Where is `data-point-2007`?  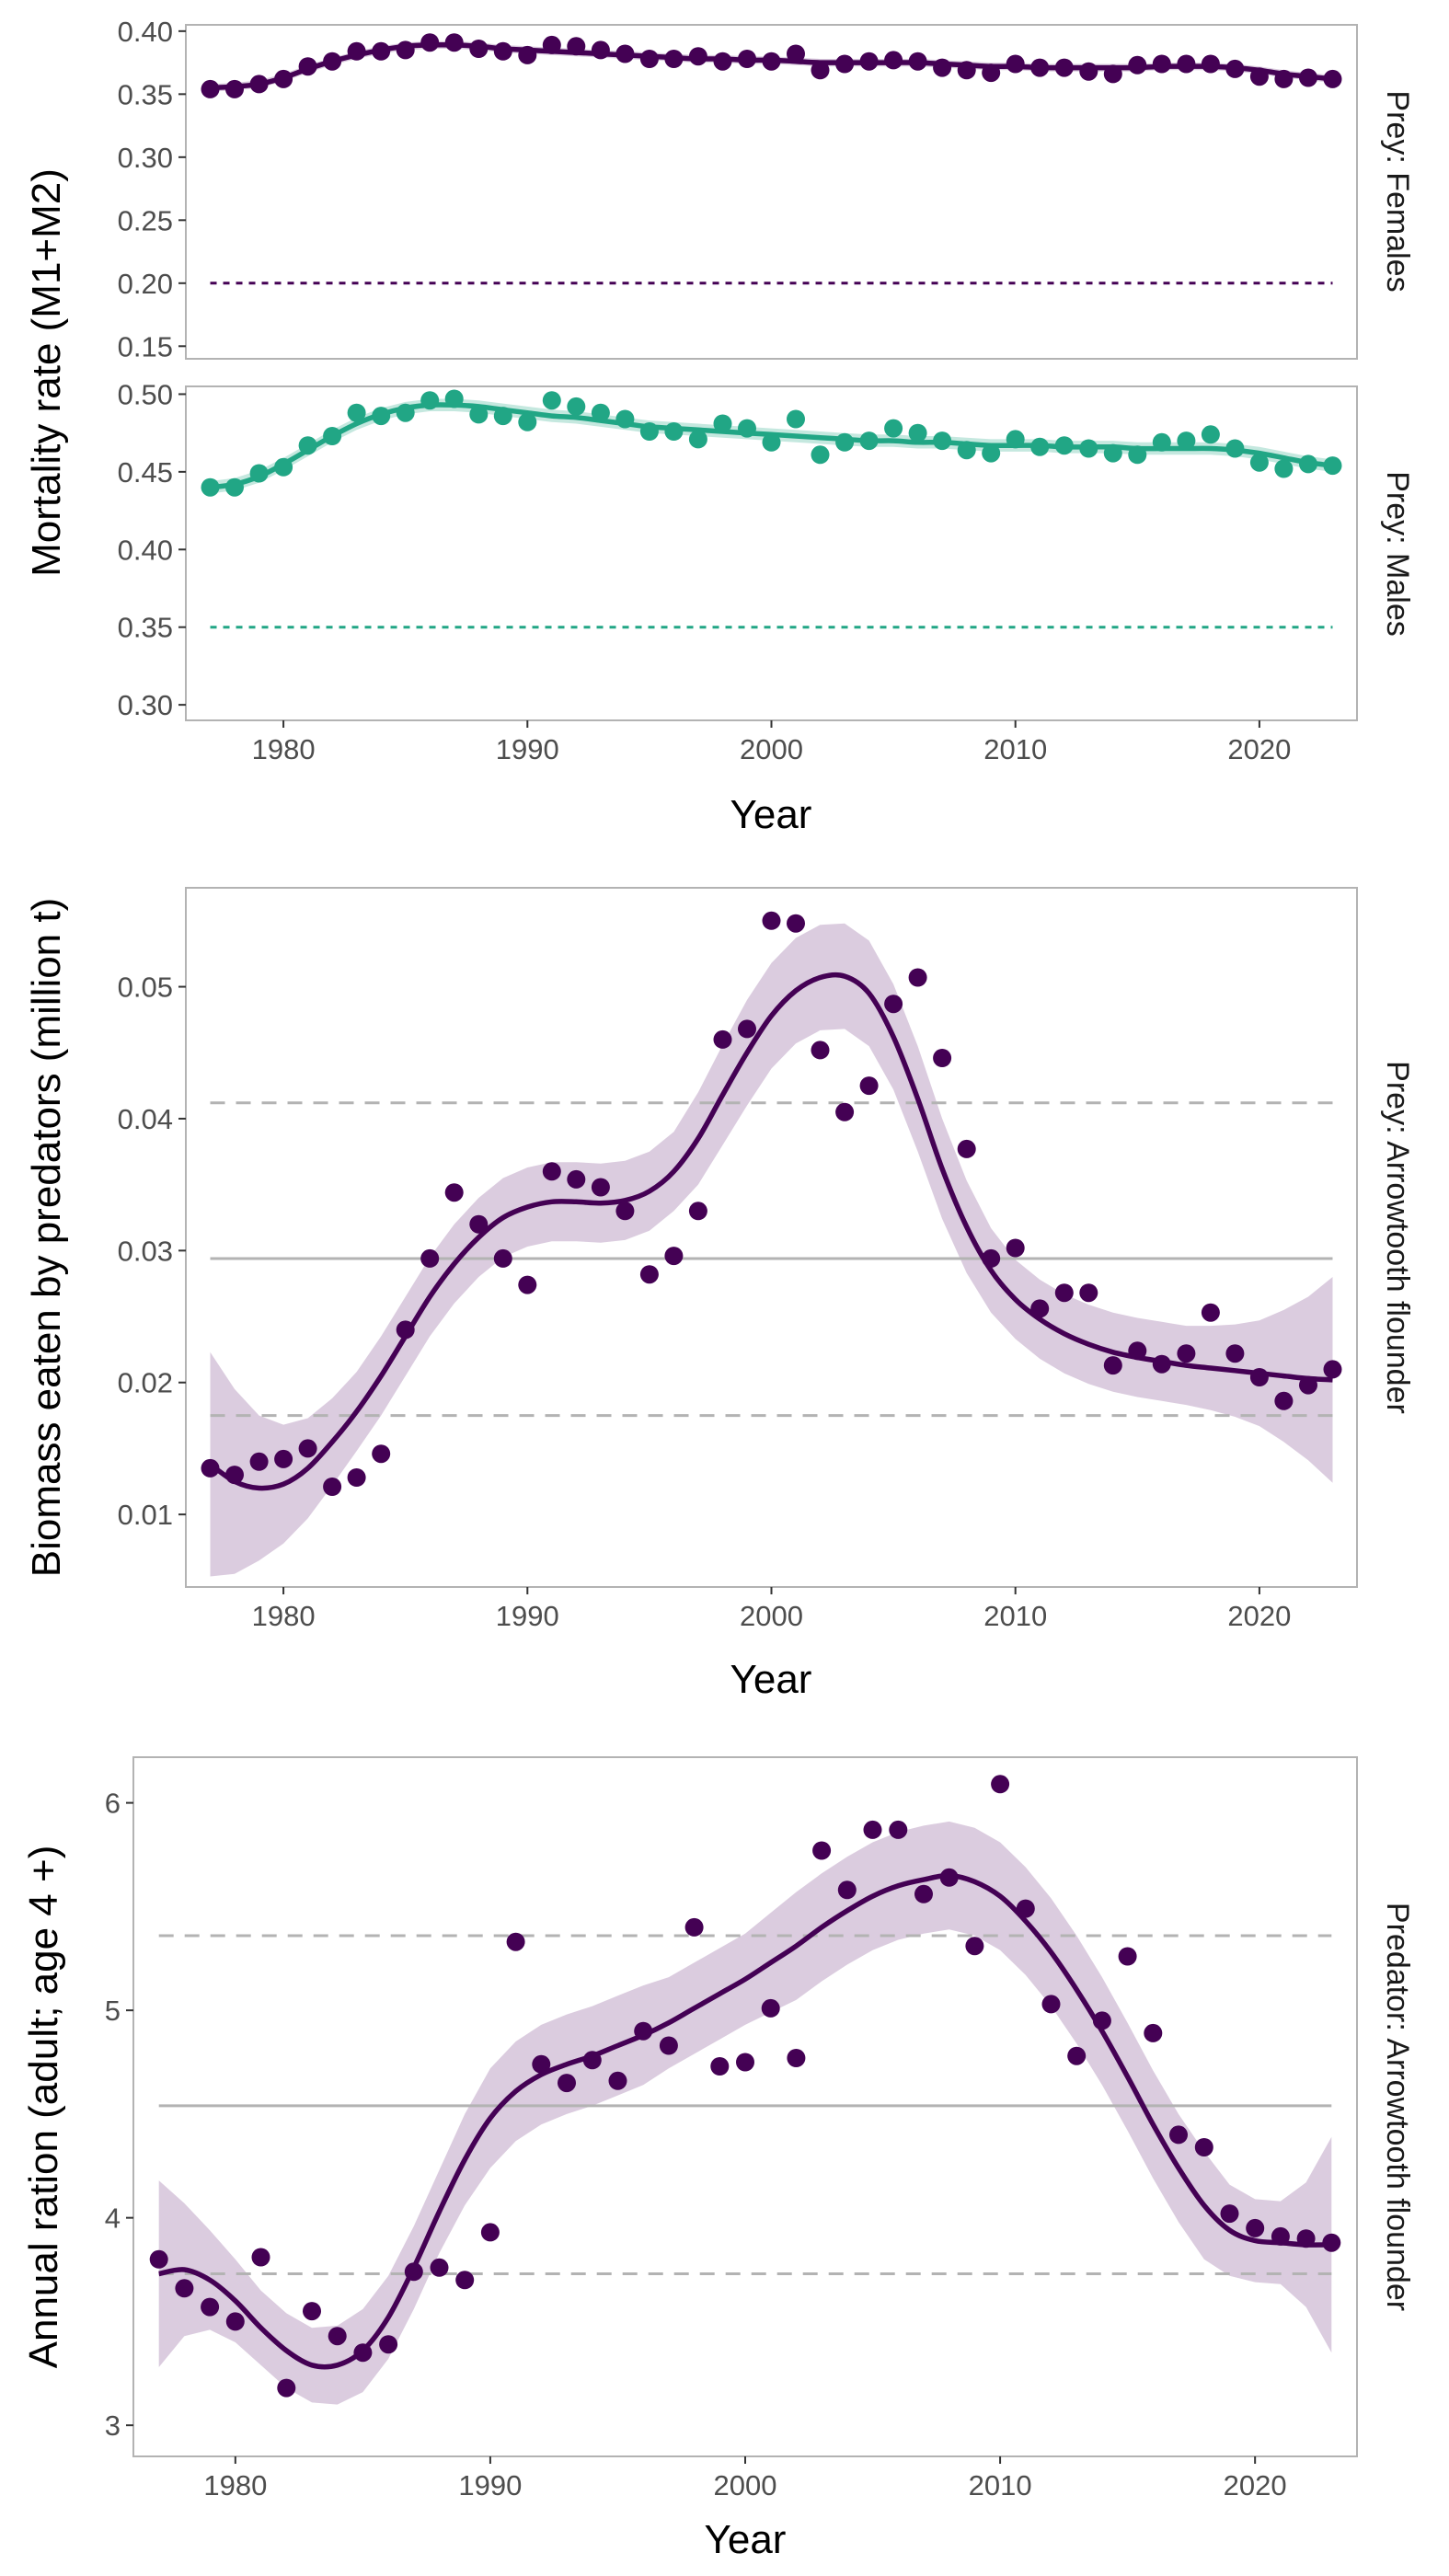
data-point-2007 is located at coordinates (923, 1893).